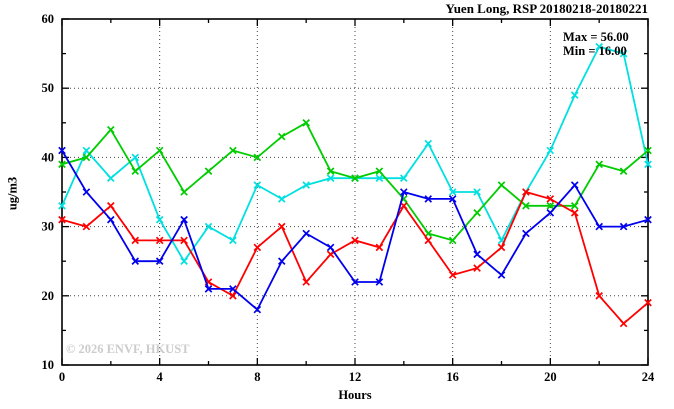 The width and height of the screenshot is (674, 409). What do you see at coordinates (160, 377) in the screenshot?
I see `x-tick-label: 4` at bounding box center [160, 377].